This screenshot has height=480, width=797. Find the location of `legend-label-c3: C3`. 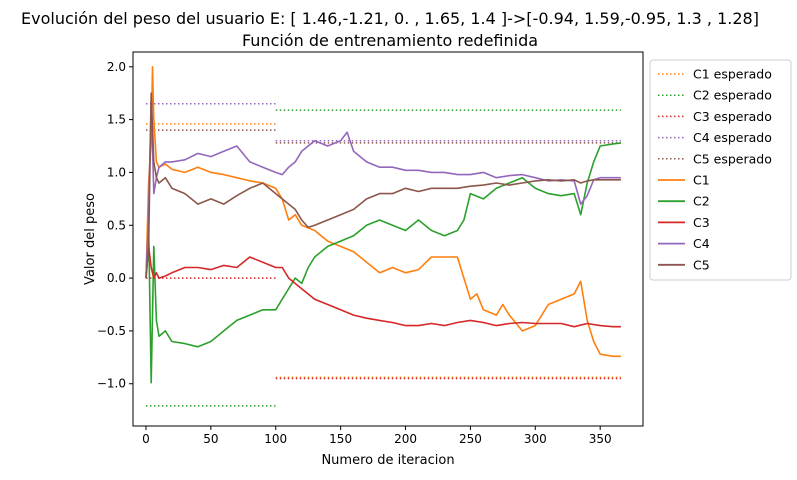

legend-label-c3: C3 is located at coordinates (701, 222).